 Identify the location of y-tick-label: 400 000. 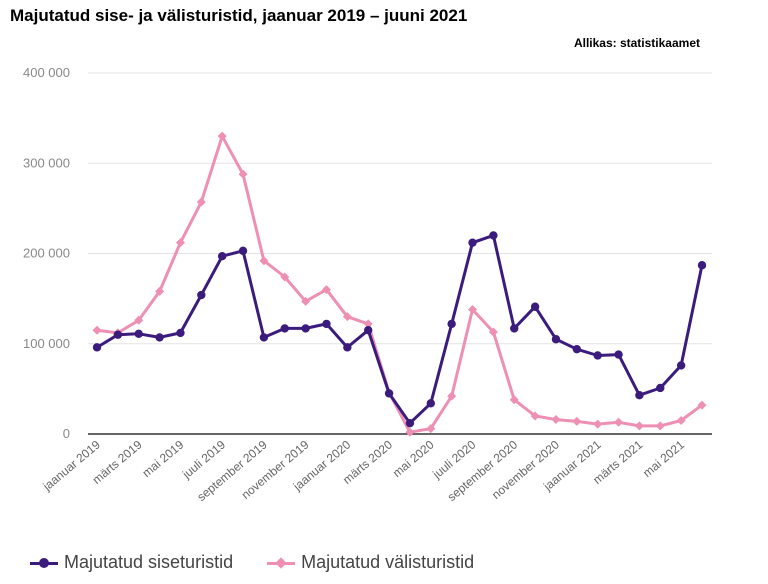
(46, 72).